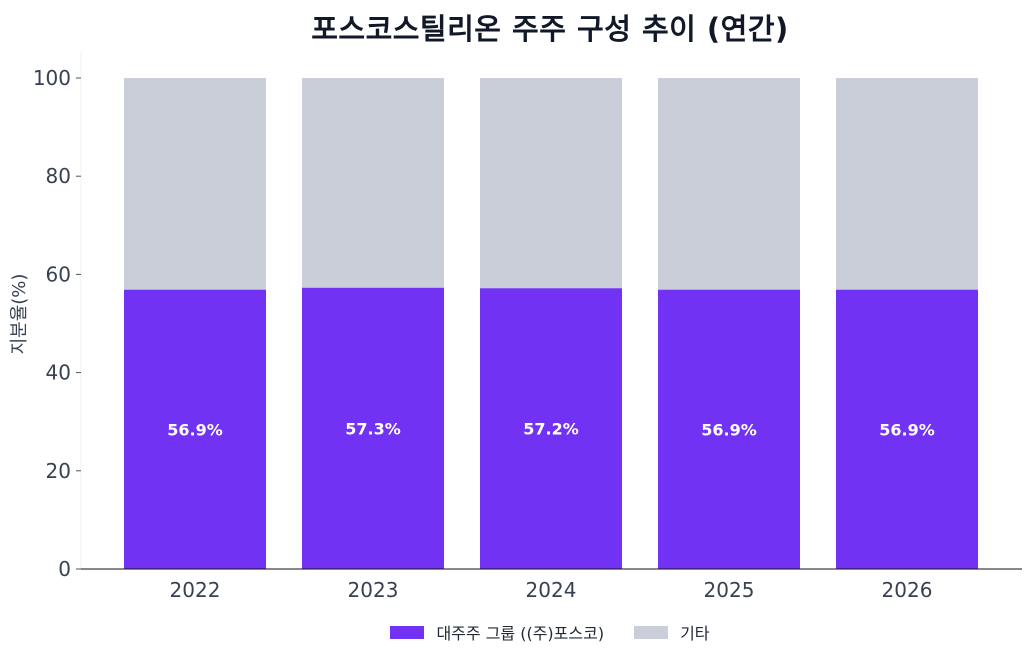 Image resolution: width=1030 pixels, height=659 pixels. I want to click on bar-major-2026, so click(907, 429).